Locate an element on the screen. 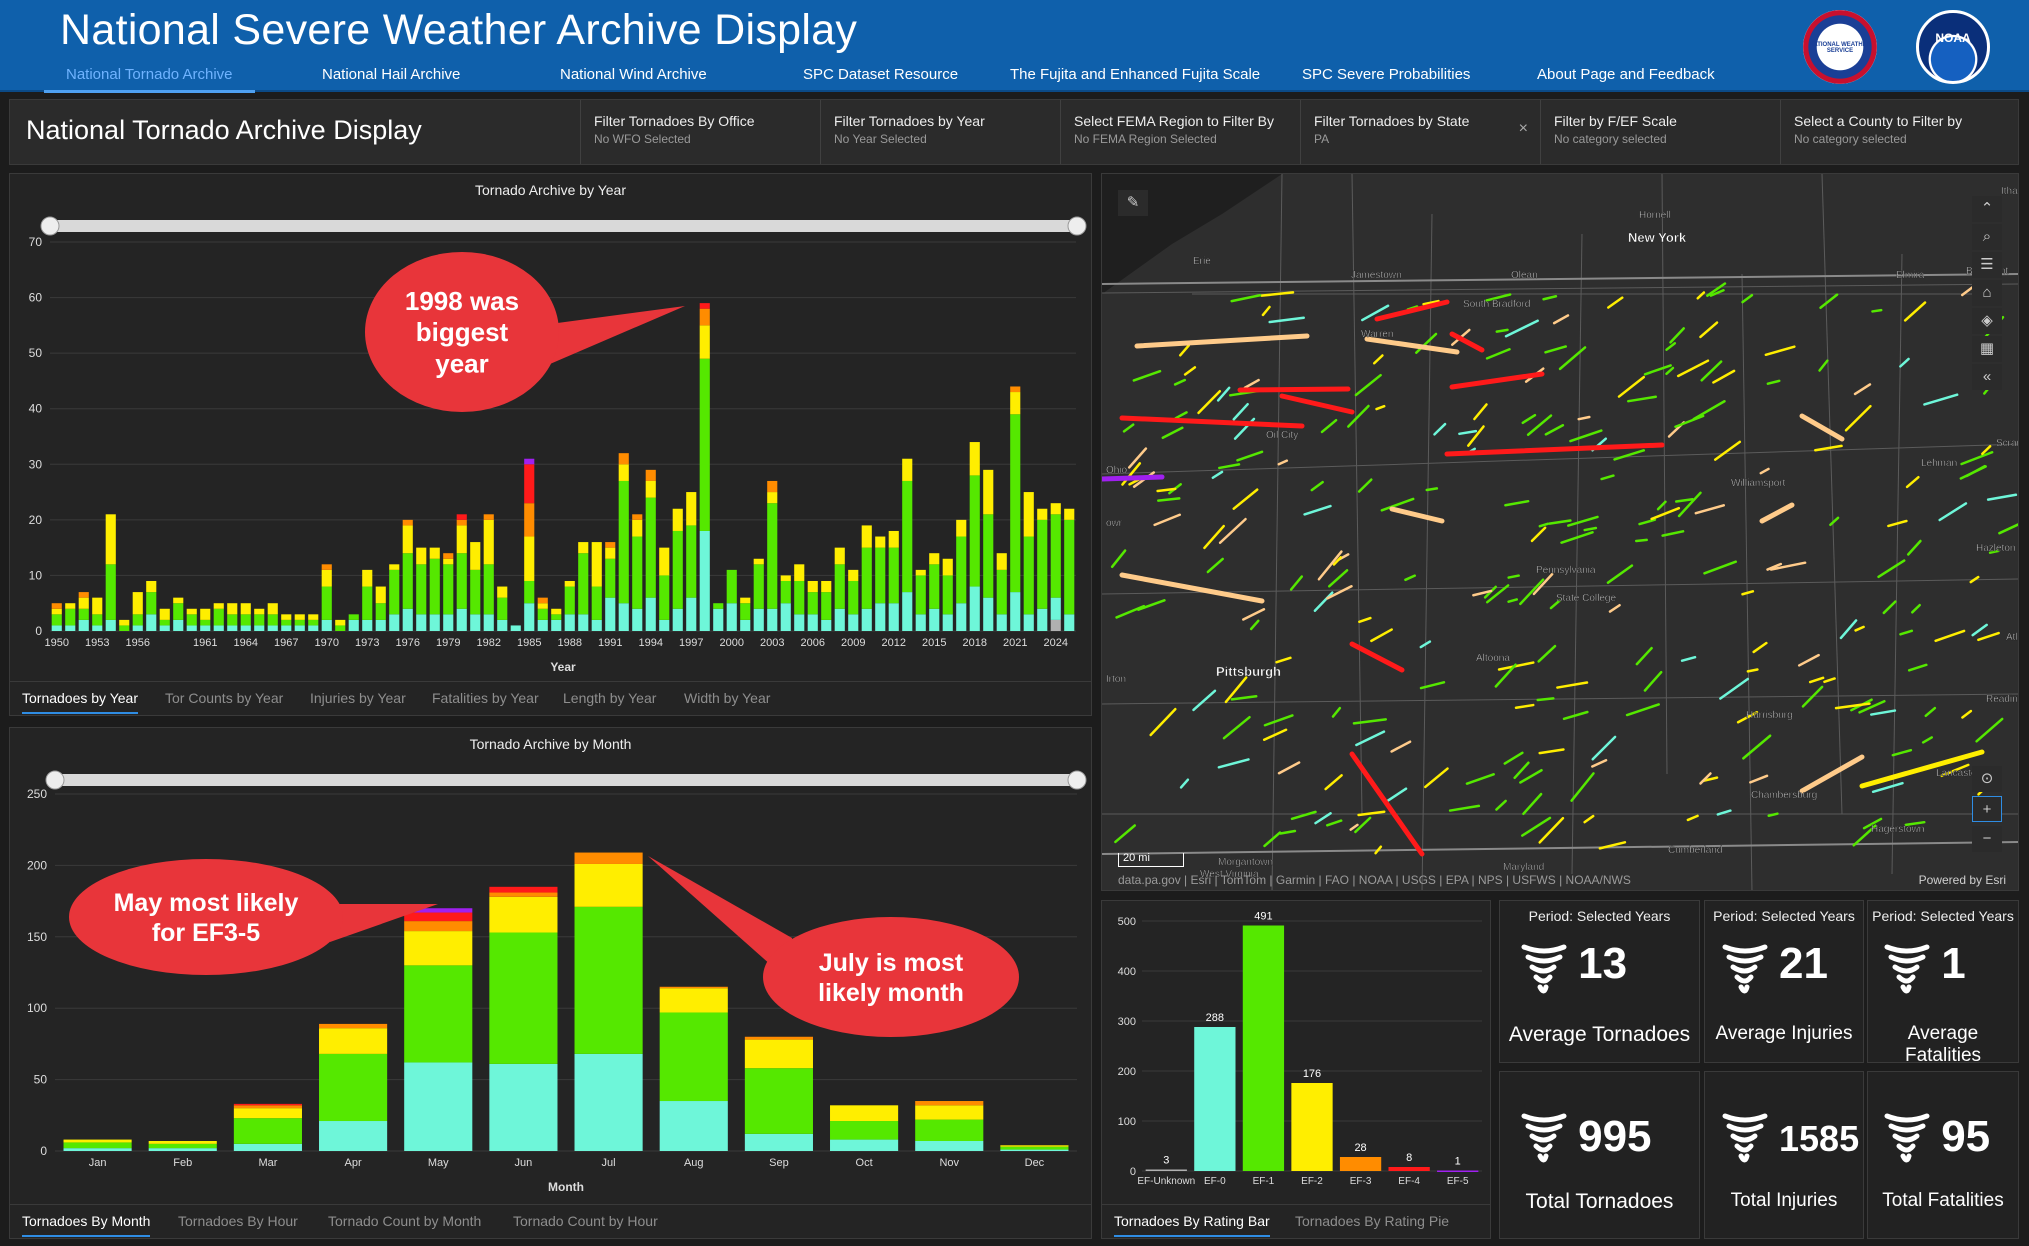  map-powered-by: Powered by Esri is located at coordinates (1962, 880).